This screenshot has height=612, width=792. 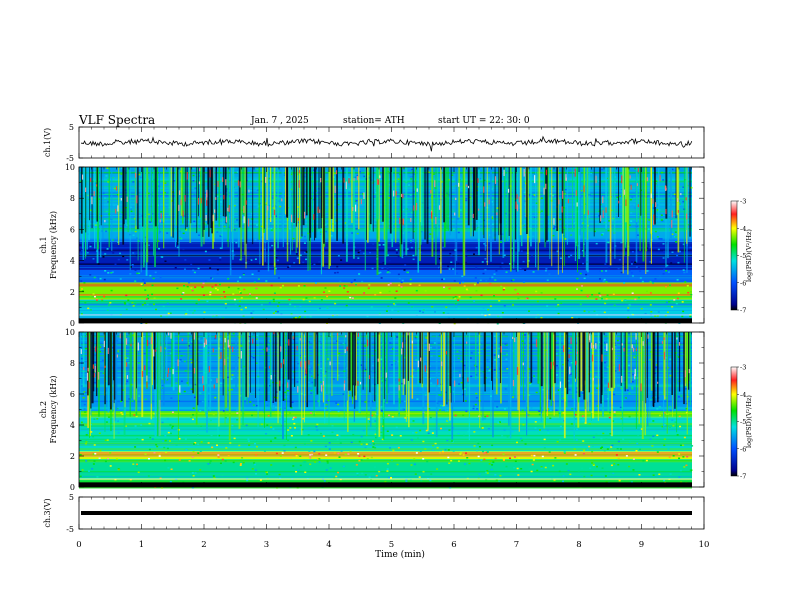 What do you see at coordinates (116, 120) in the screenshot?
I see `figure-title: VLF Spectra` at bounding box center [116, 120].